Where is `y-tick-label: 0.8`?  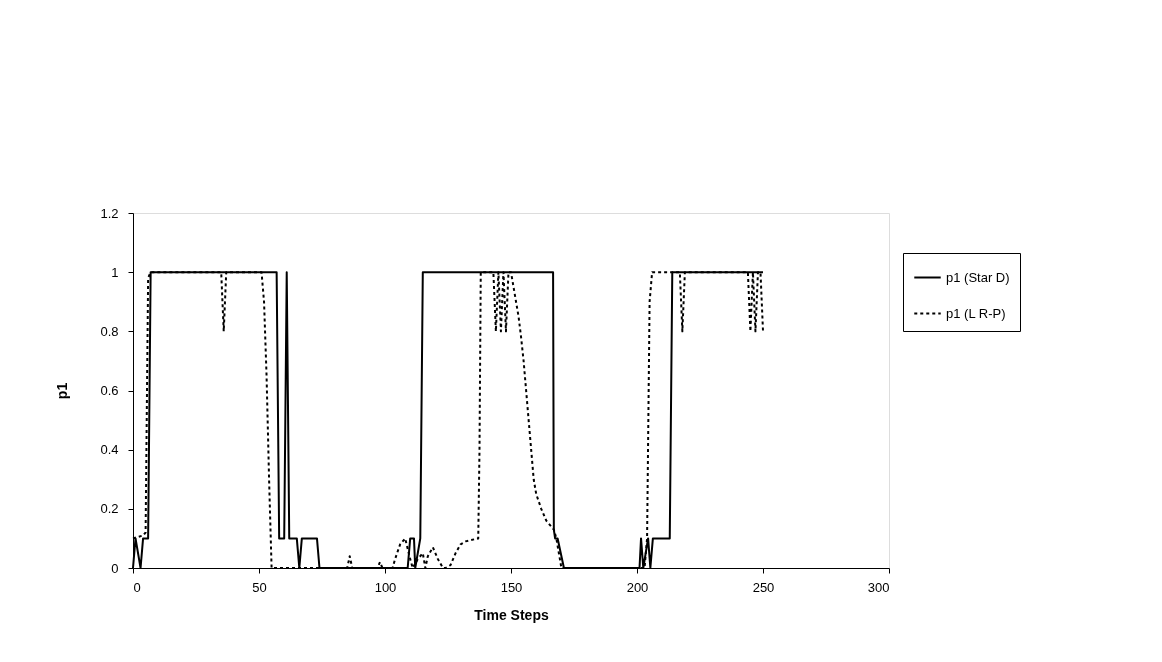
y-tick-label: 0.8 is located at coordinates (109, 331).